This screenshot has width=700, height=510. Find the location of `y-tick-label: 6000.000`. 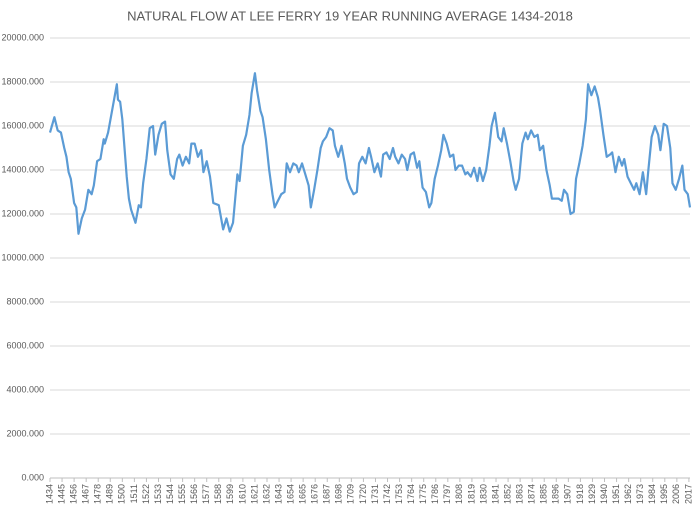

y-tick-label: 6000.000 is located at coordinates (25, 345).